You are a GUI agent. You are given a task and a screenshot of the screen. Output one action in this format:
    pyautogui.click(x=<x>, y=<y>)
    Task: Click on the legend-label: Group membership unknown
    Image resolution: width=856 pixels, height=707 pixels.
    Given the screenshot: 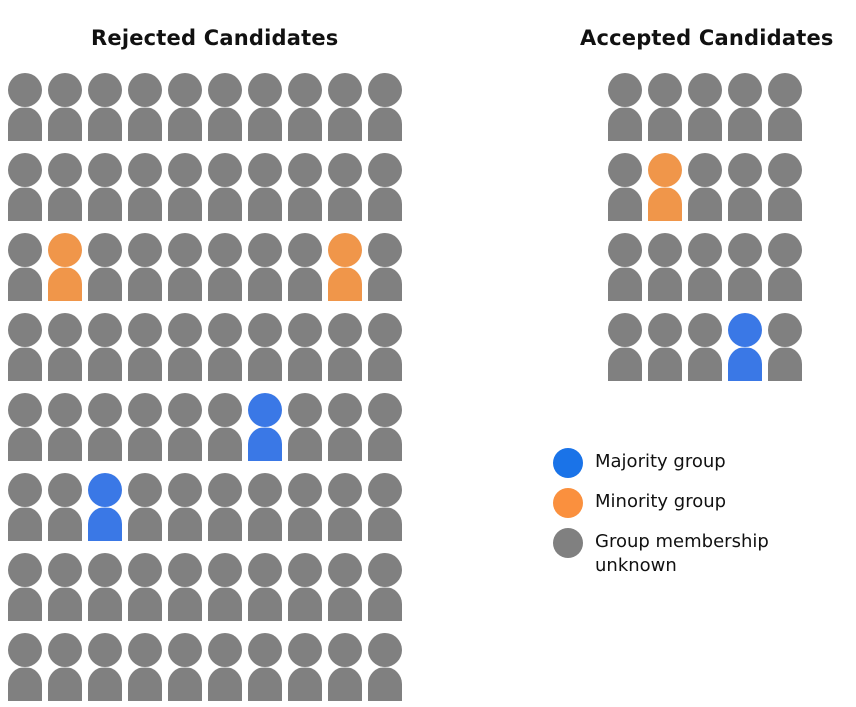 What is the action you would take?
    pyautogui.click(x=682, y=553)
    